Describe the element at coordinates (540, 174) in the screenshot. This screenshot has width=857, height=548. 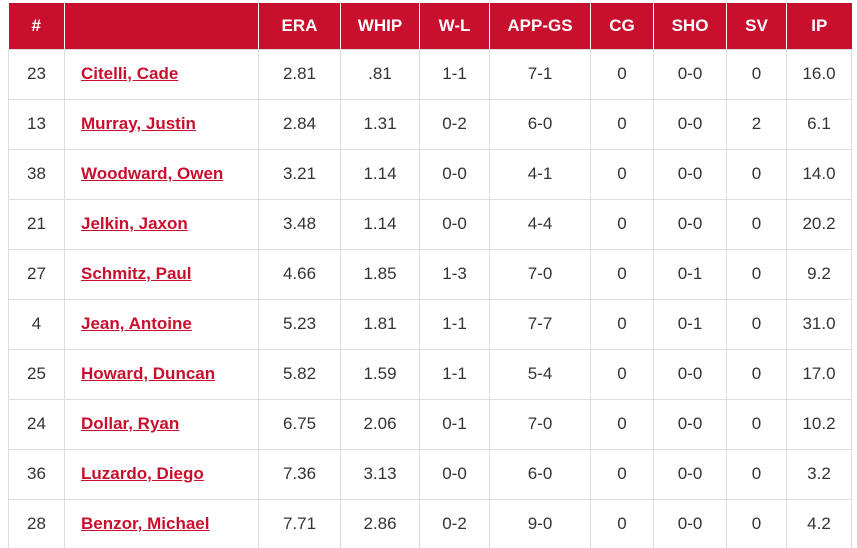
I see `cell-appgs: 4-1` at that location.